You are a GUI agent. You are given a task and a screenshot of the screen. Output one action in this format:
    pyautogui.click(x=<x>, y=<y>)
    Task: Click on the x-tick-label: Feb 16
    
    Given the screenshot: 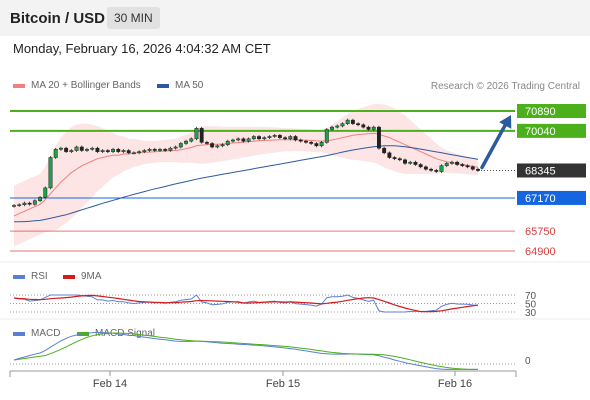 What is the action you would take?
    pyautogui.click(x=455, y=384)
    